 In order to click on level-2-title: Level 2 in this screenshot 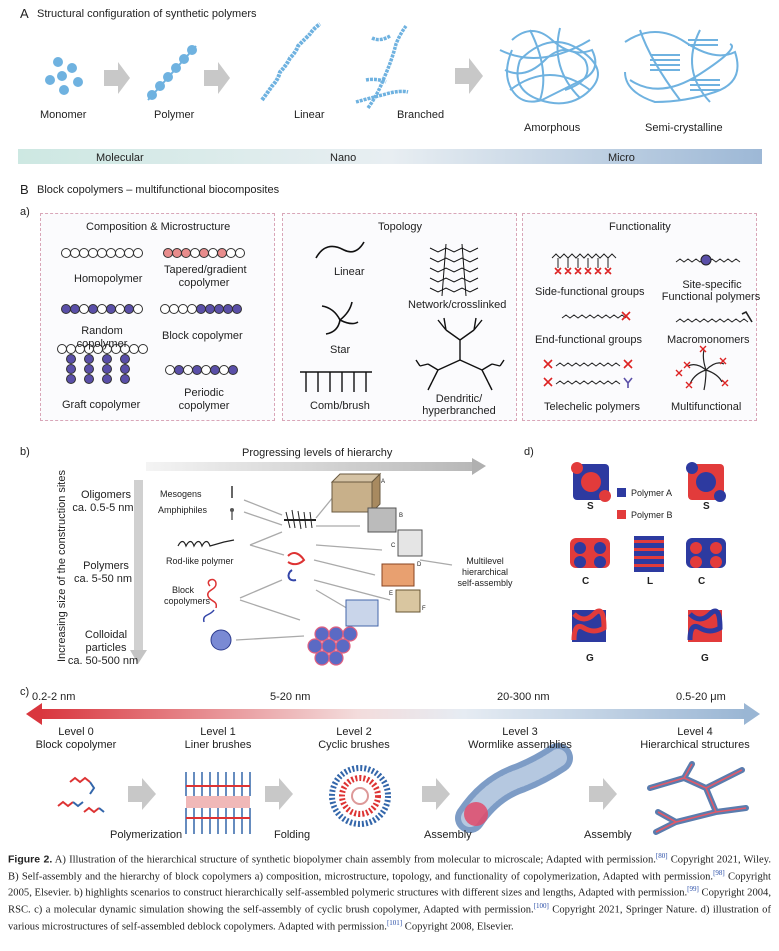, I will do `click(354, 732)`.